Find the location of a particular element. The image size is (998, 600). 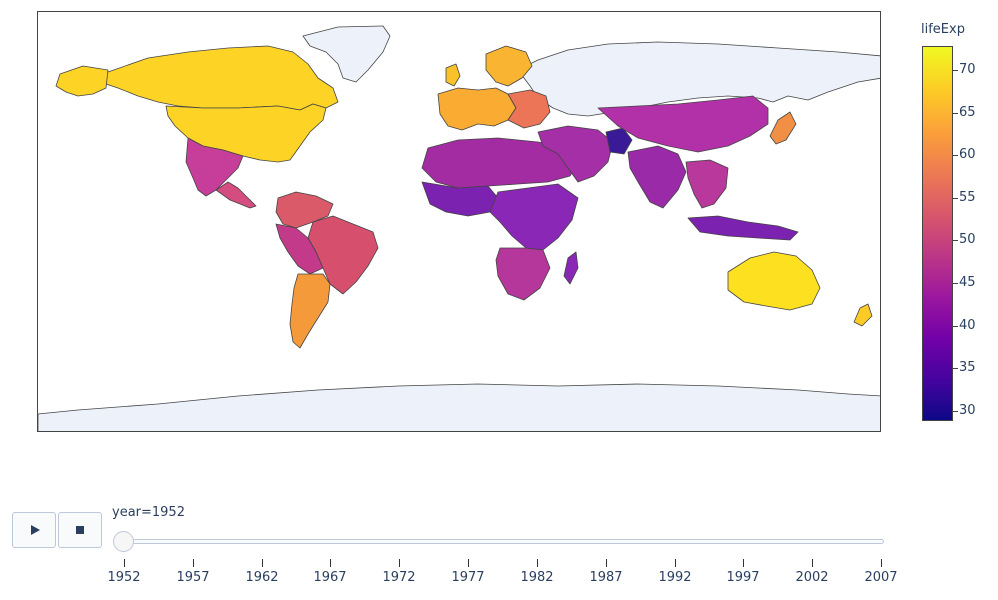

new-zealand is located at coordinates (863, 315).